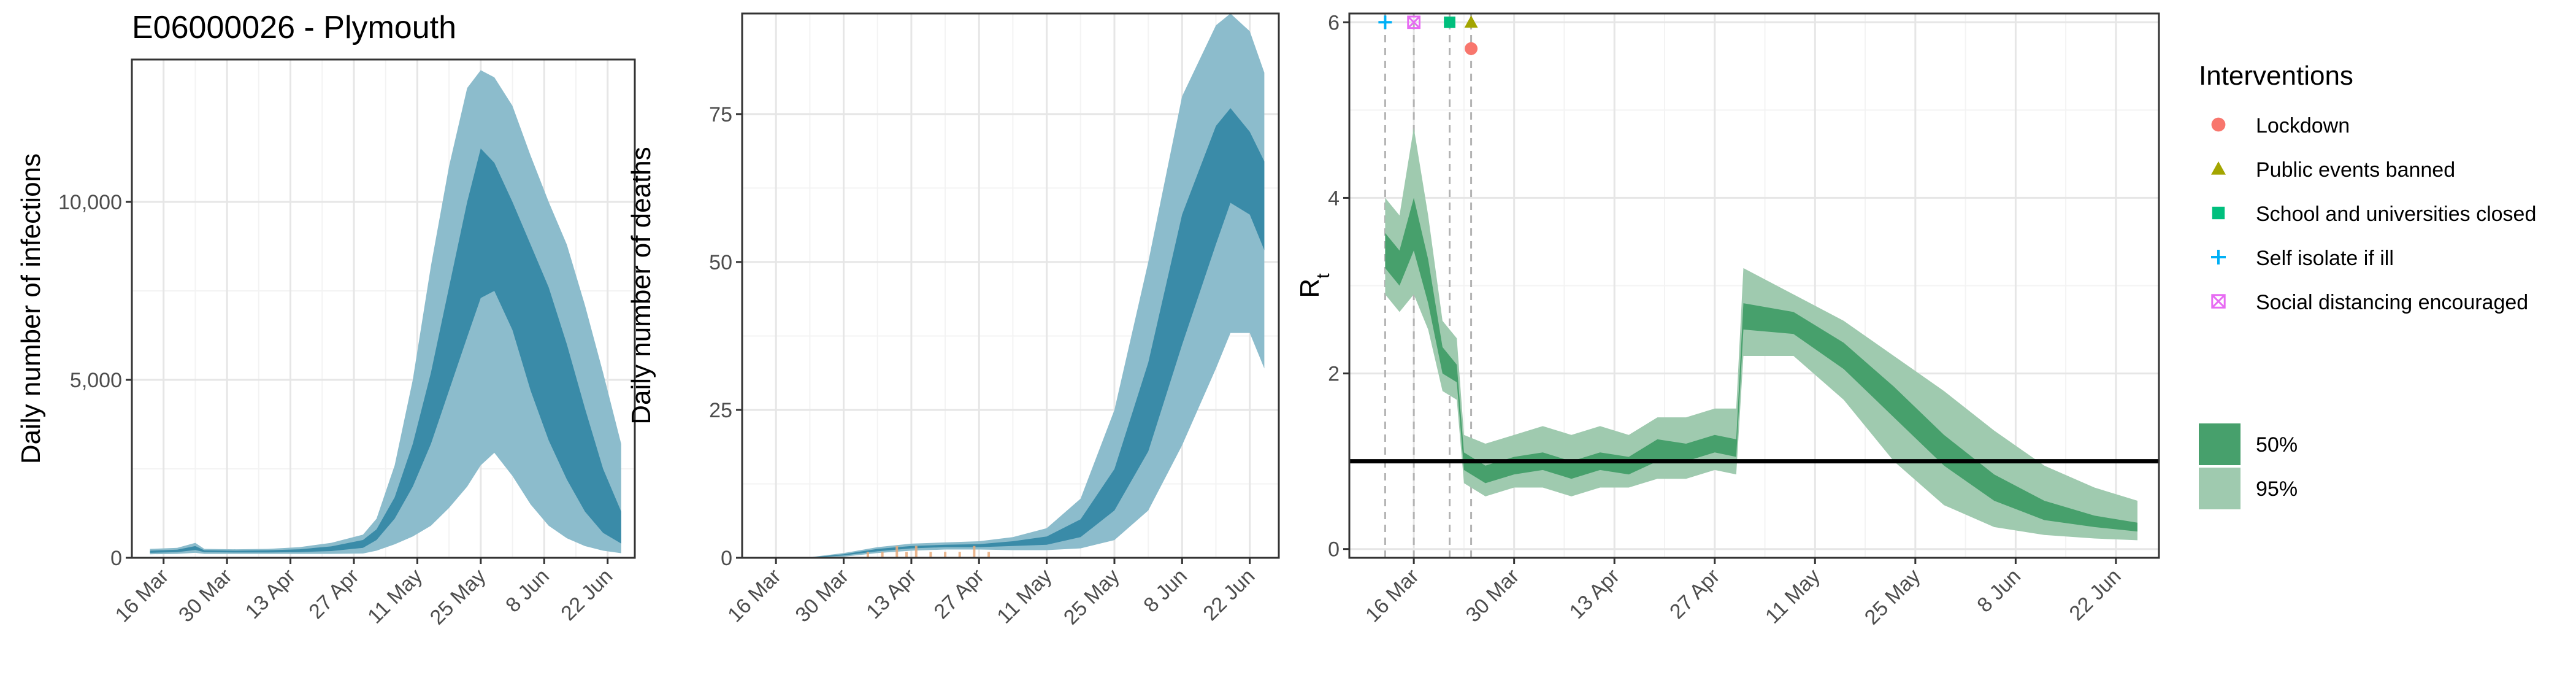  Describe the element at coordinates (1323, 276) in the screenshot. I see `y-axis-title-subscript: t` at that location.